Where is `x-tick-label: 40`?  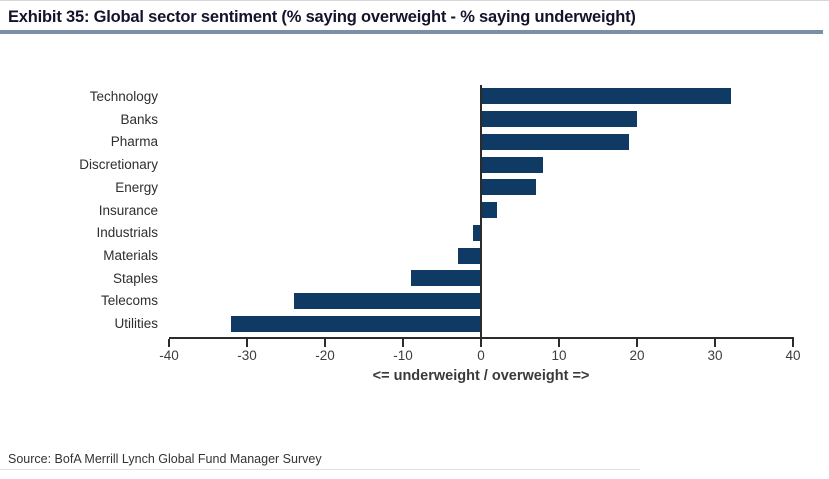
x-tick-label: 40 is located at coordinates (793, 355).